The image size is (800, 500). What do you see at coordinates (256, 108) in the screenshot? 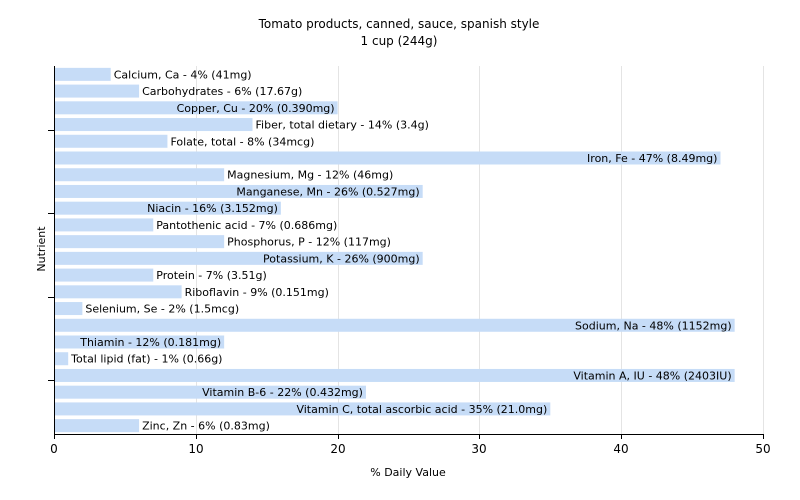
I see `bar-label: Copper, Cu - 20% (0.390mg)` at bounding box center [256, 108].